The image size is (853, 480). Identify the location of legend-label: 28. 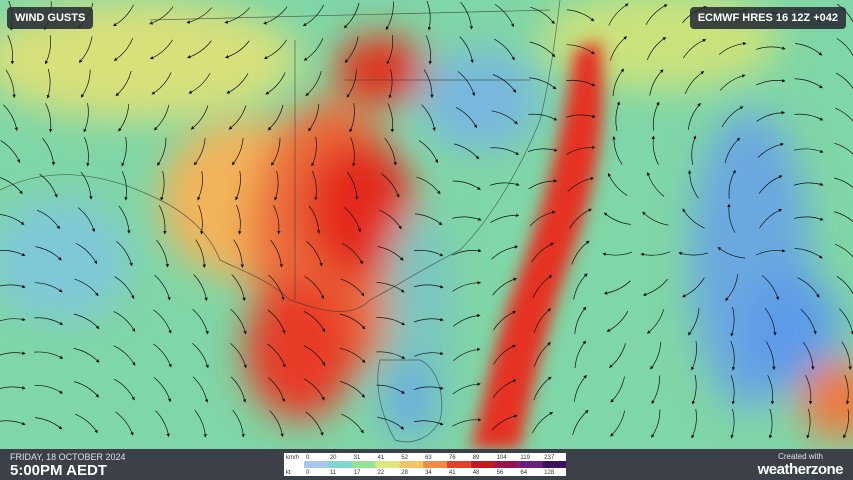
(404, 473).